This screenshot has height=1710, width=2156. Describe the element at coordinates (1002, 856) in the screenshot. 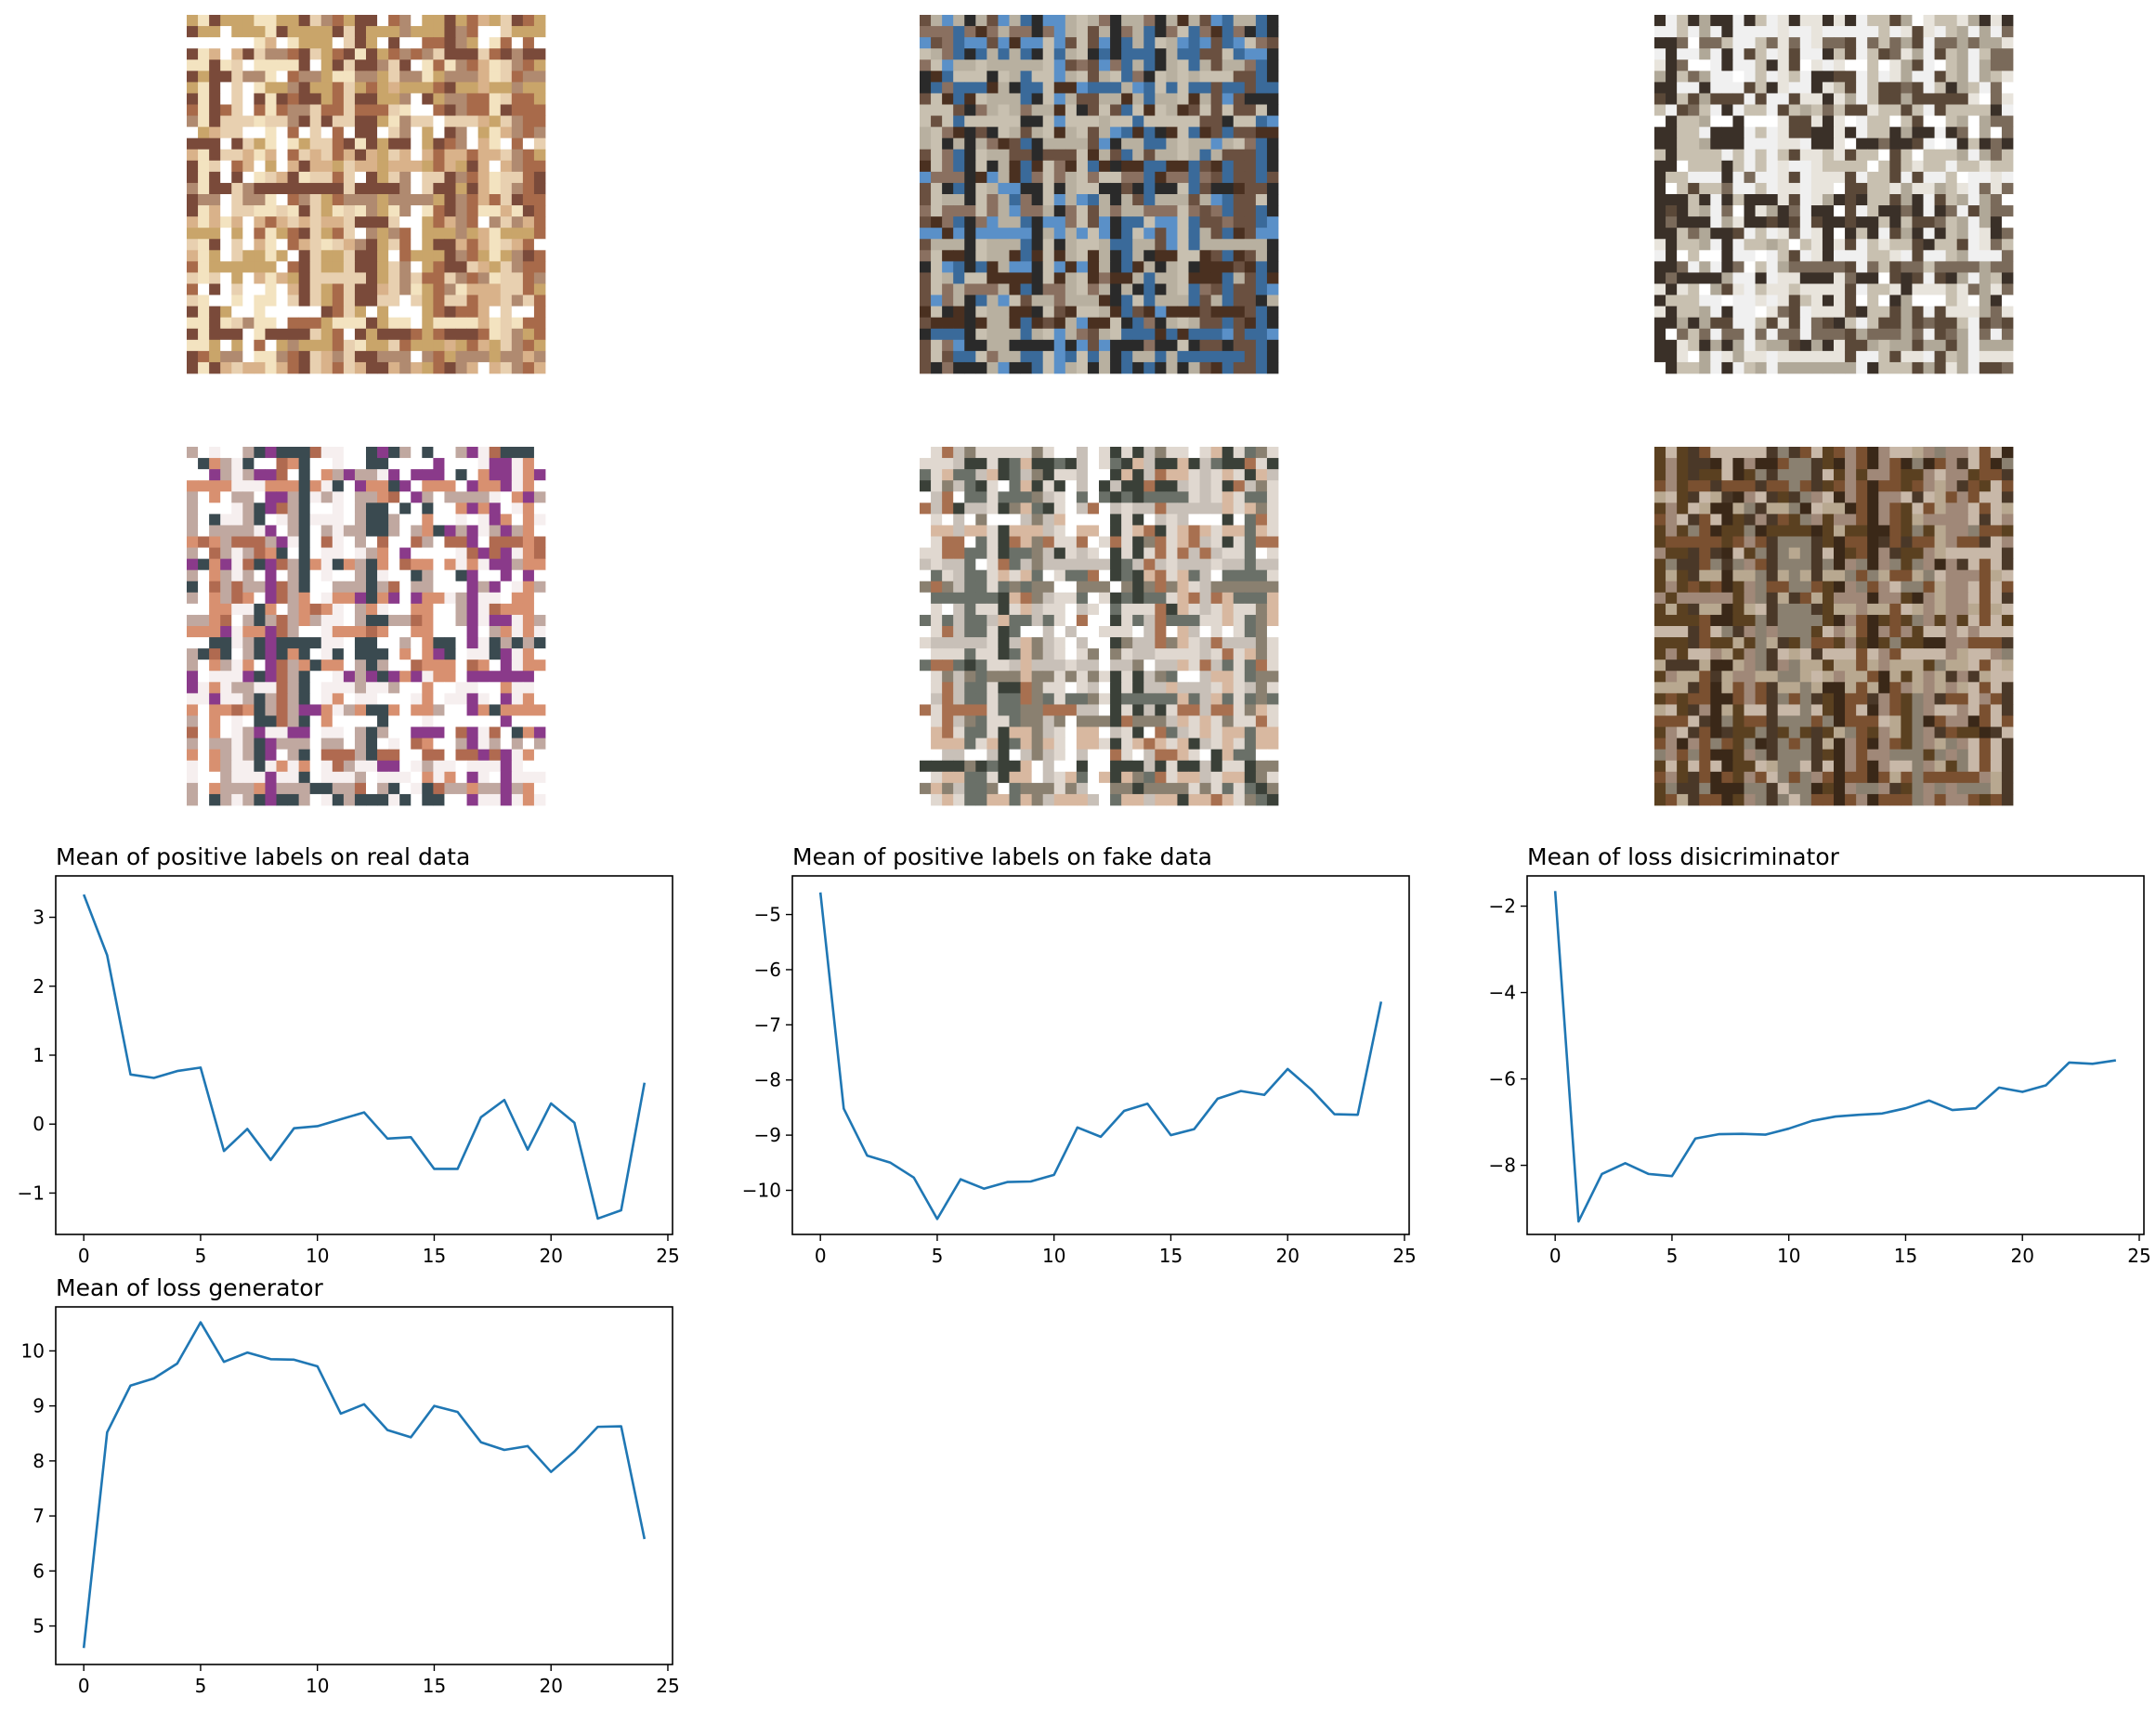

I see `chart-title: Mean of positive labels on fake data` at that location.